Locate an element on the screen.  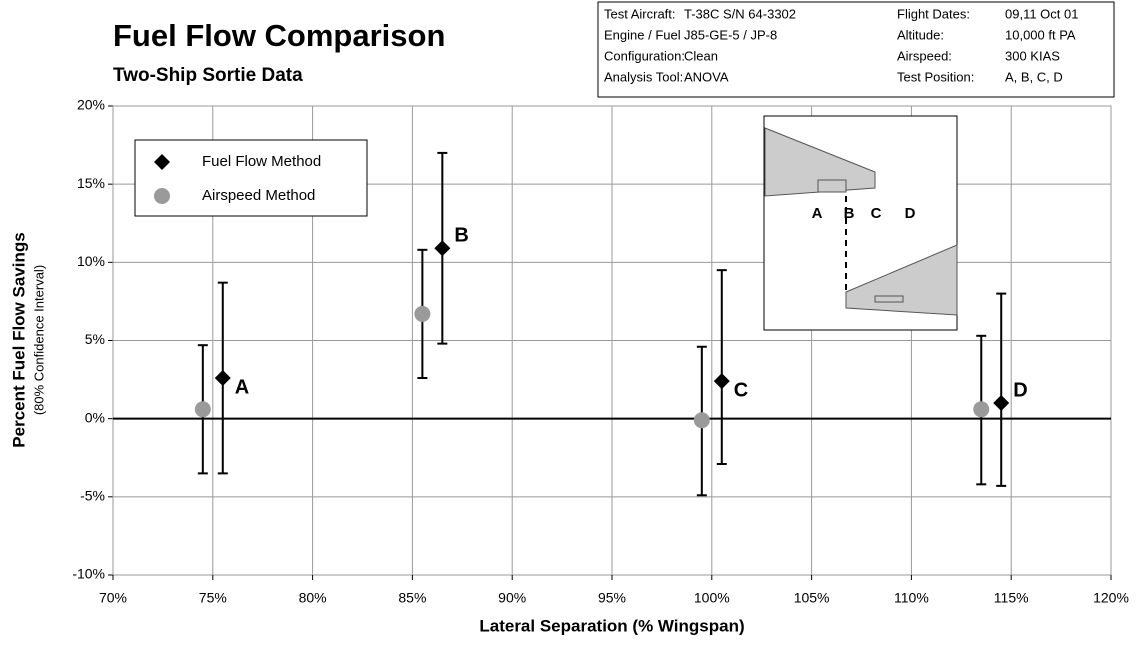
info-text: 09,11 Oct 01 is located at coordinates (1041, 13).